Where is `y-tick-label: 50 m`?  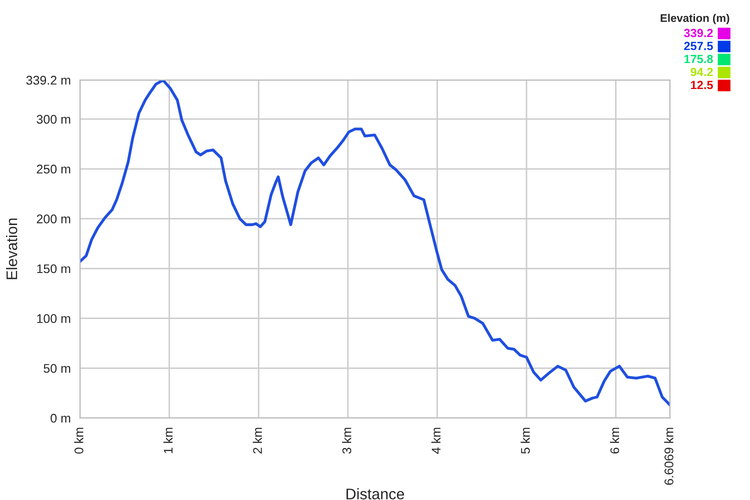 y-tick-label: 50 m is located at coordinates (57, 368).